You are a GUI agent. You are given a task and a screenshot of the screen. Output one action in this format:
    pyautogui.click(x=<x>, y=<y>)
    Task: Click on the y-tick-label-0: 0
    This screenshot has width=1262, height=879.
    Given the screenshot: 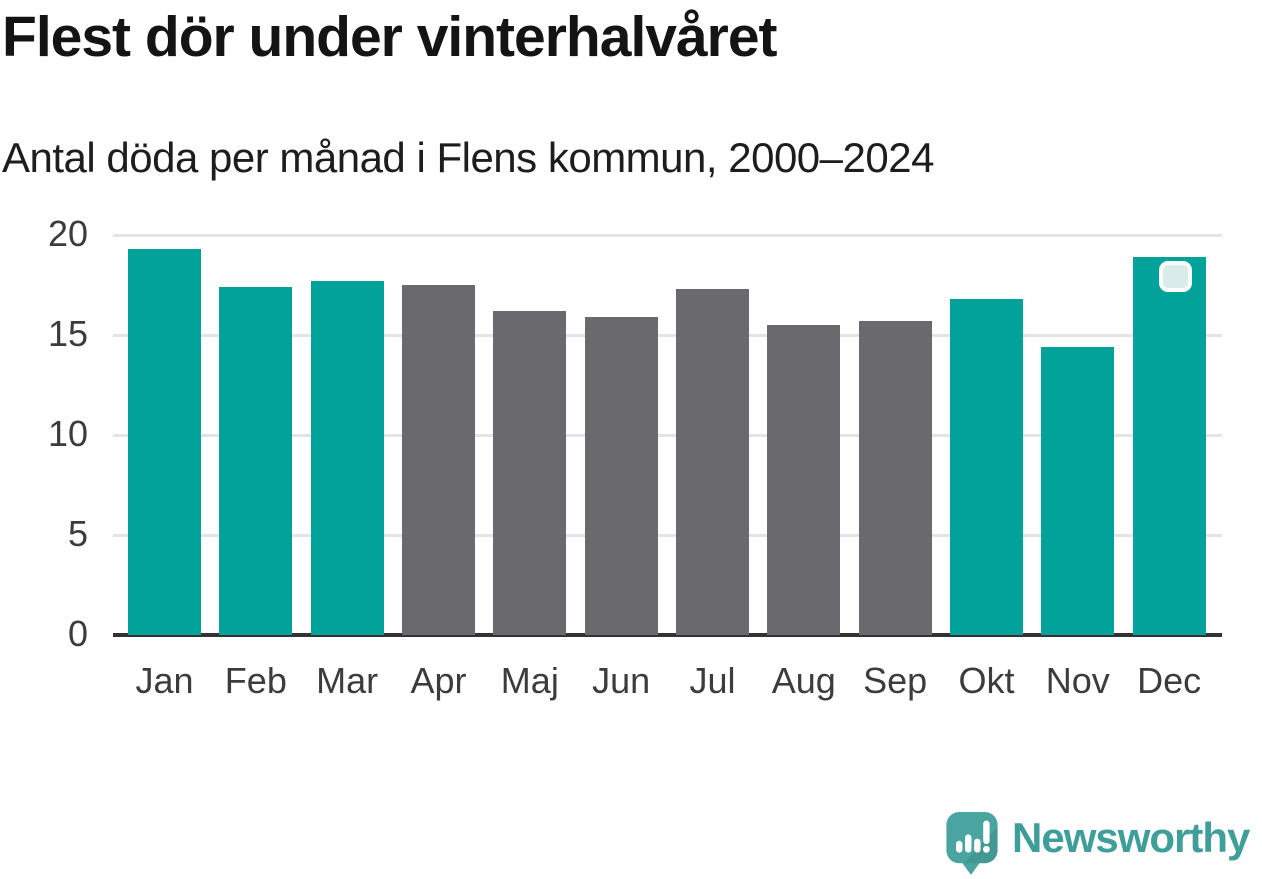 What is the action you would take?
    pyautogui.click(x=77, y=634)
    